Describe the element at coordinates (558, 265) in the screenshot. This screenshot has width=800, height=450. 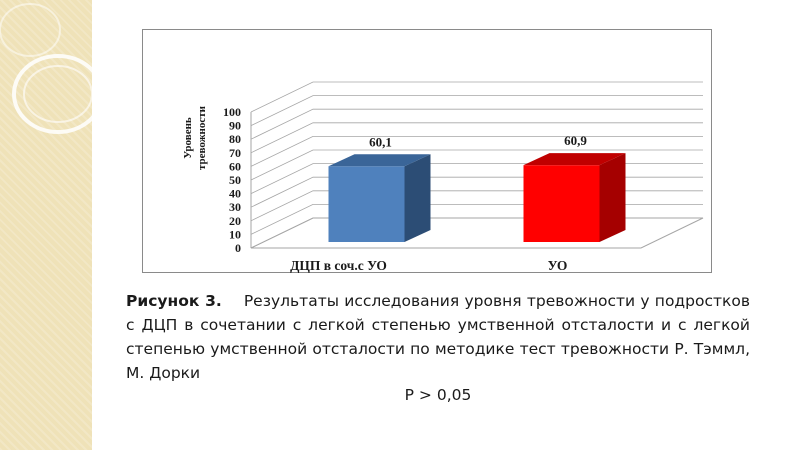
I see `x-category-label: УО` at that location.